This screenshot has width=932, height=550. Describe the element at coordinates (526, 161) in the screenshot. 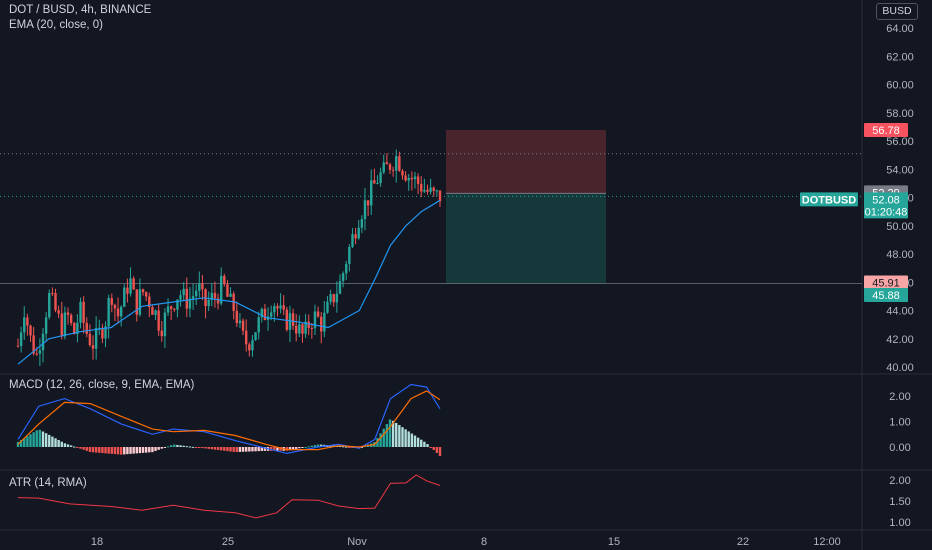

I see `stop-loss-zone` at that location.